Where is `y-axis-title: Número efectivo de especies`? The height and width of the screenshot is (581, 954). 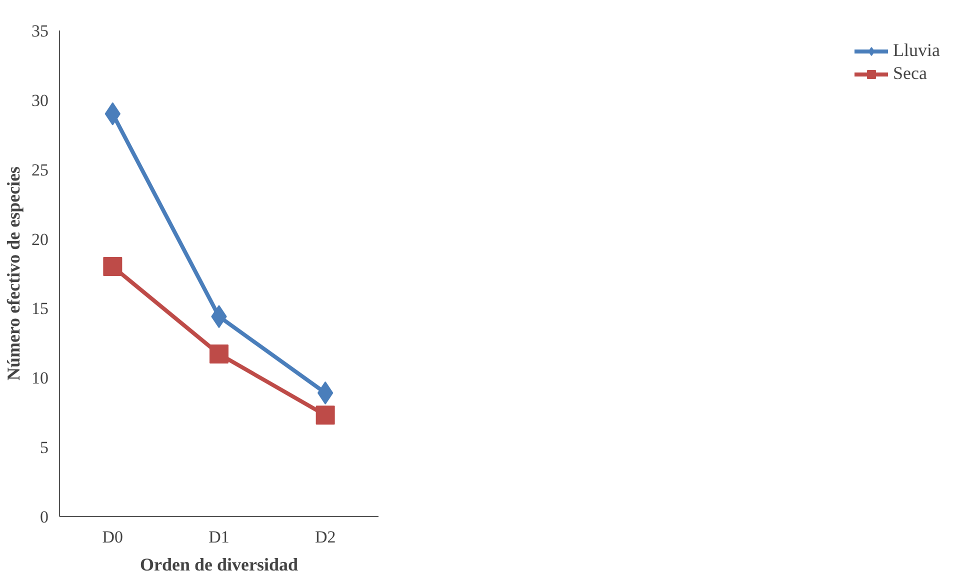 y-axis-title: Número efectivo de especies is located at coordinates (14, 273).